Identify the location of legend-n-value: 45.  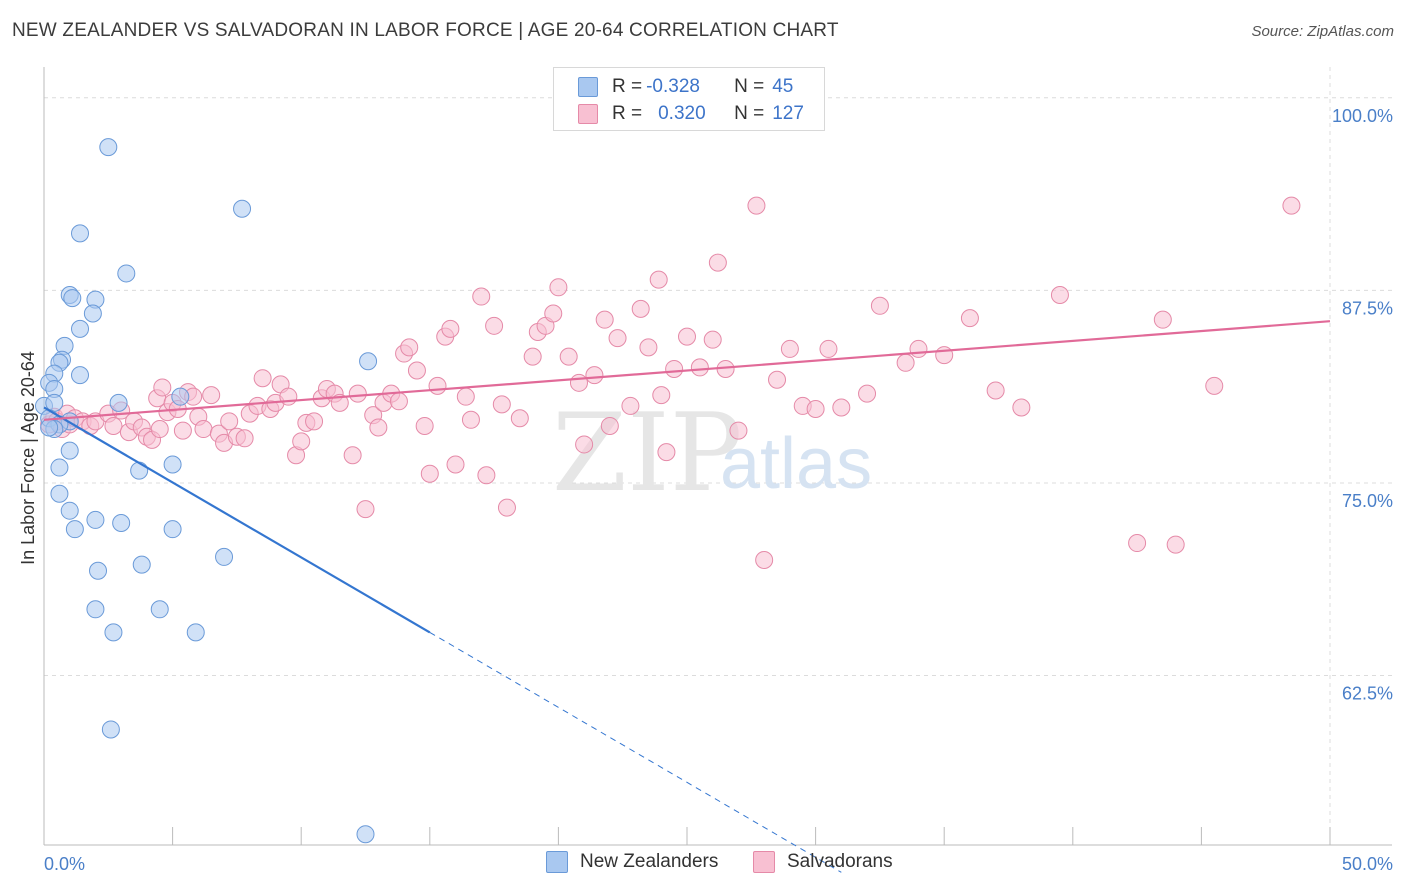
(783, 86).